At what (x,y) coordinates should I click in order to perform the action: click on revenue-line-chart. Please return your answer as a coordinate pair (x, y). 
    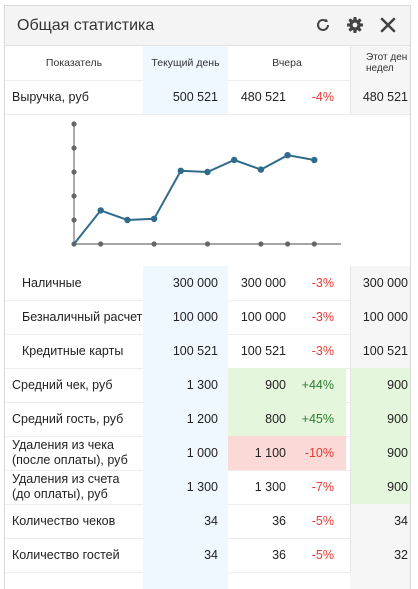
    Looking at the image, I should click on (206, 184).